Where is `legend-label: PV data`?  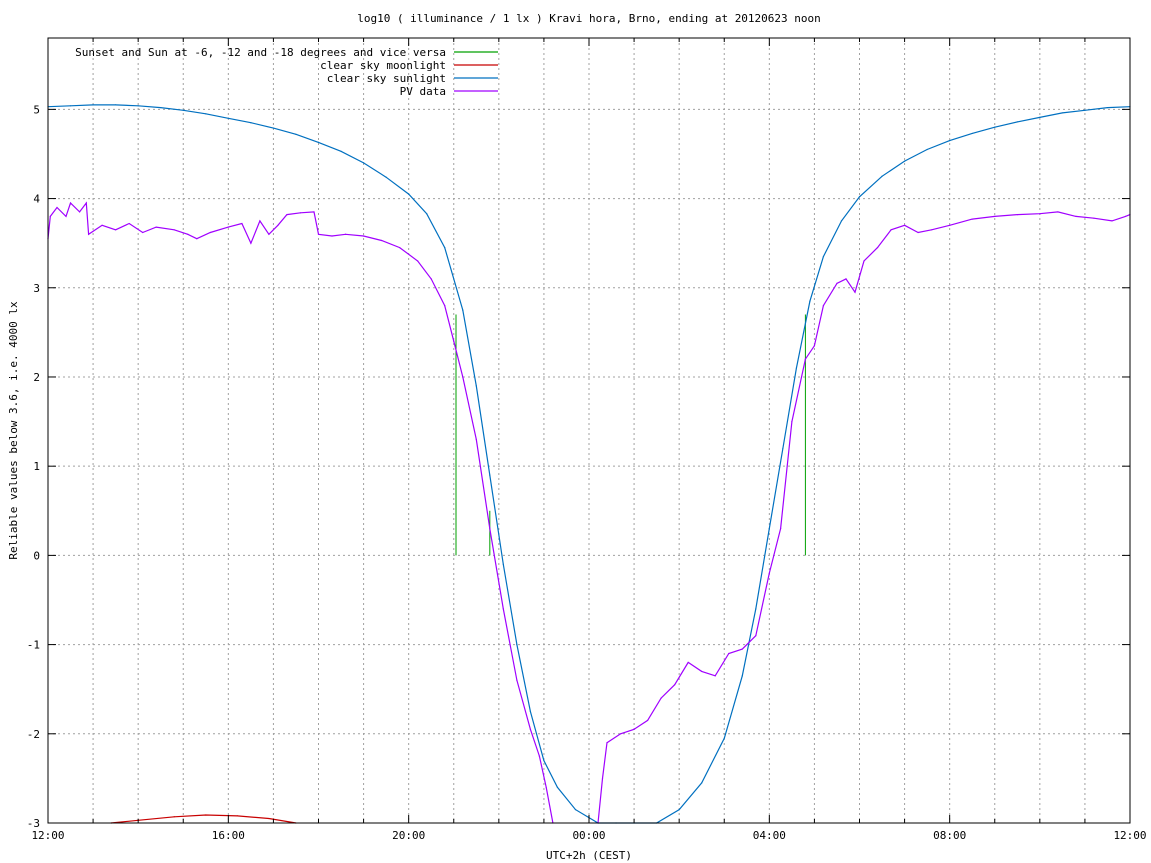
legend-label: PV data is located at coordinates (423, 91).